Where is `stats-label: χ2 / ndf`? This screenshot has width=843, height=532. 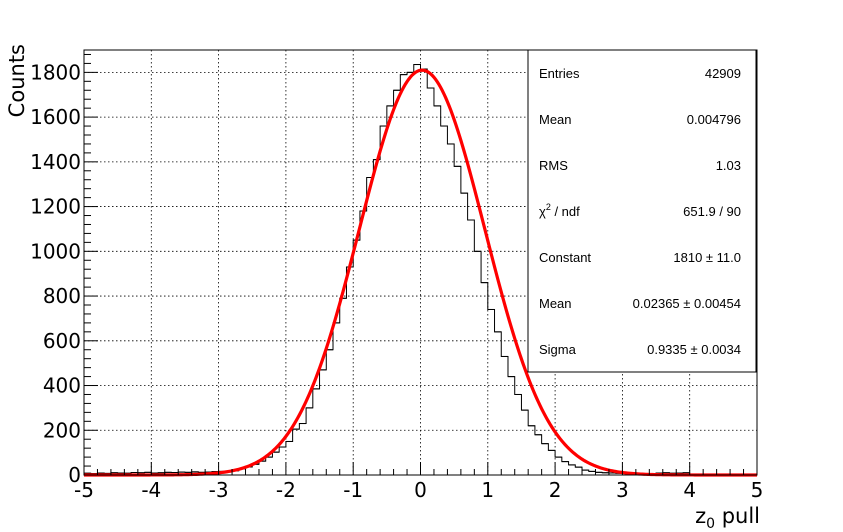 stats-label: χ2 / ndf is located at coordinates (559, 210).